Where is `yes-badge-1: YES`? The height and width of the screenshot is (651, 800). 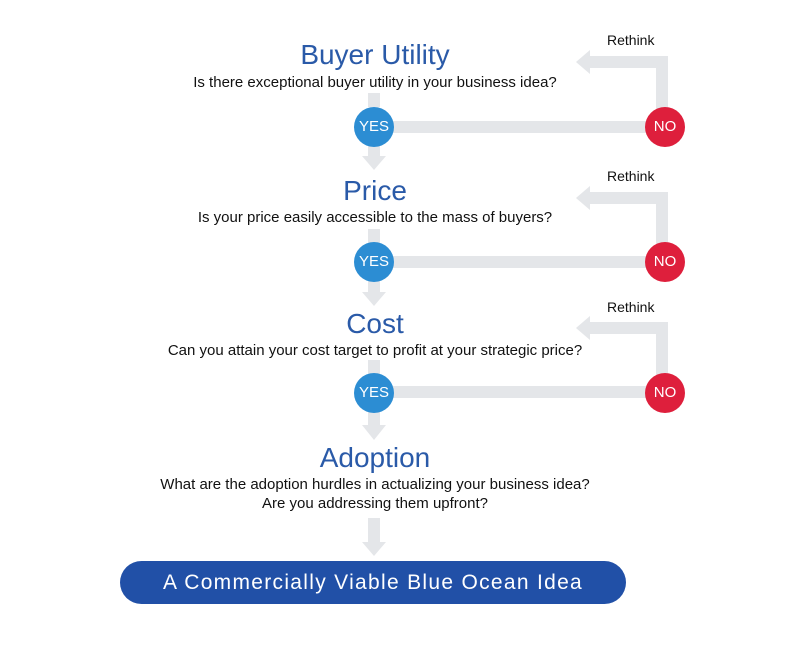
yes-badge-1: YES is located at coordinates (374, 127).